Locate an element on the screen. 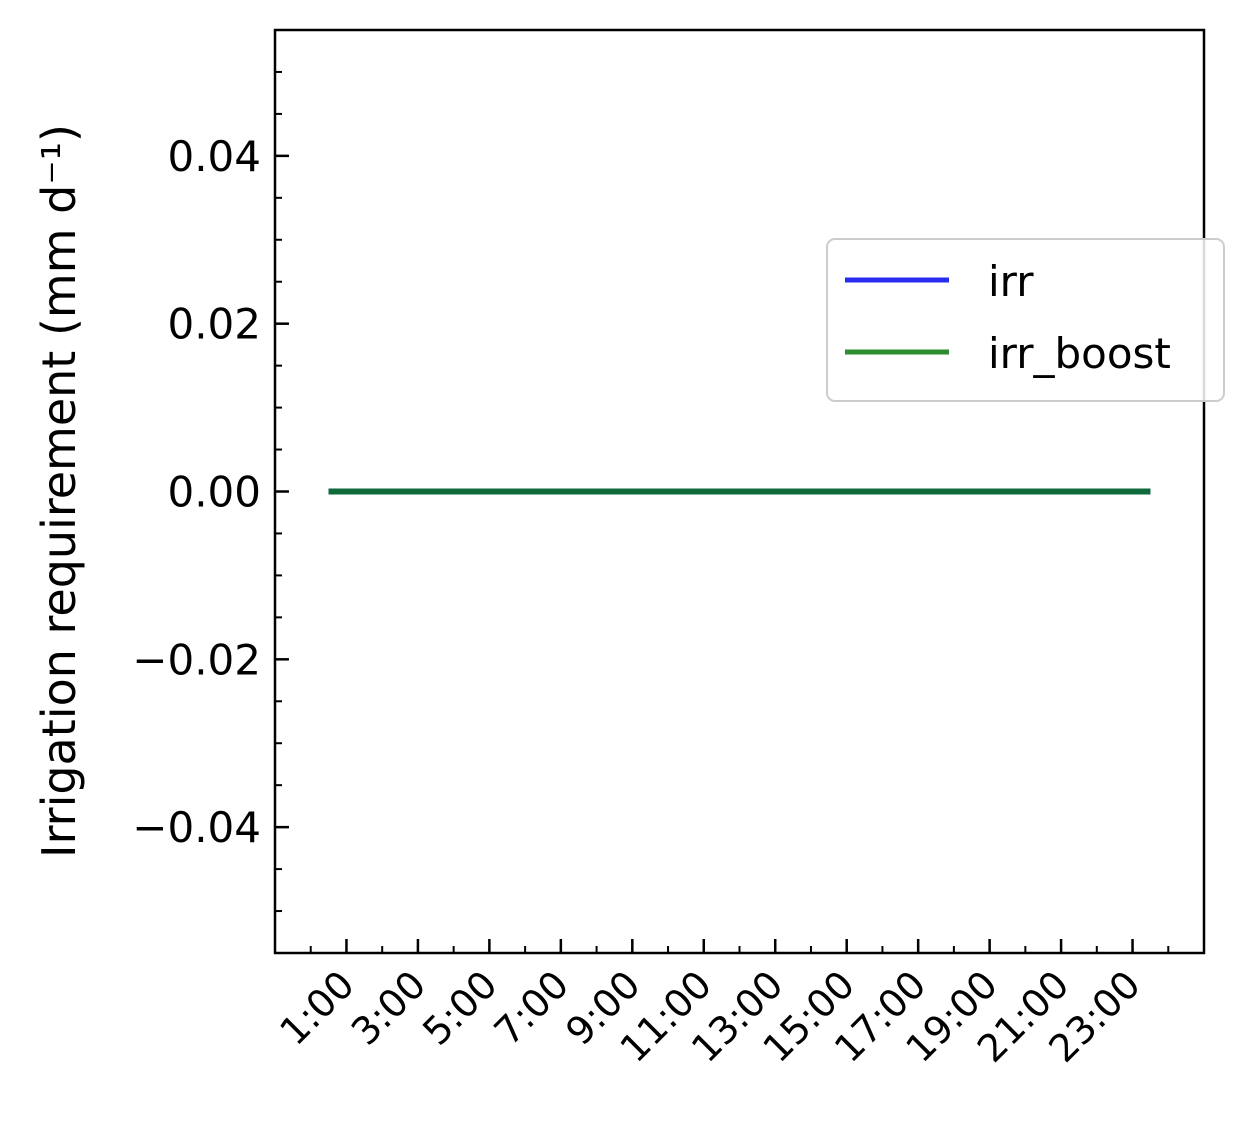 The image size is (1255, 1134). y-axis: −0.04 −0.02 0.00 0.02 0.04 is located at coordinates (210, 491).